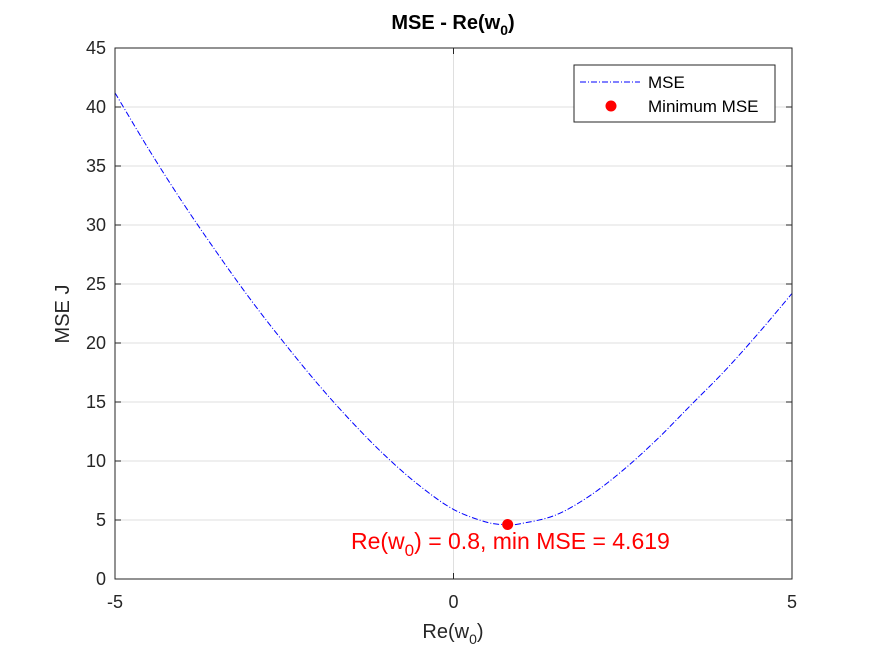  I want to click on y-tick-label: 35, so click(96, 166).